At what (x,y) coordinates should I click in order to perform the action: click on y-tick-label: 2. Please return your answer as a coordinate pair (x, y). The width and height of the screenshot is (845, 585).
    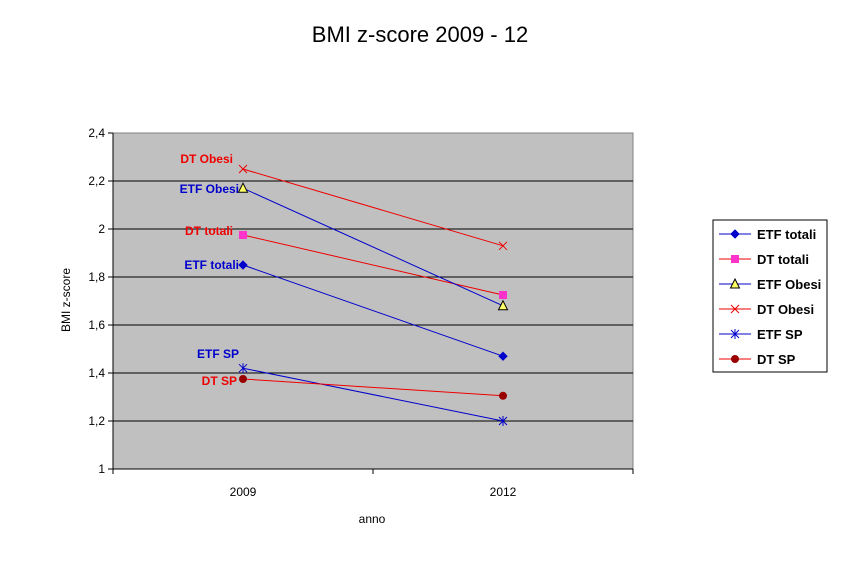
    Looking at the image, I should click on (101, 229).